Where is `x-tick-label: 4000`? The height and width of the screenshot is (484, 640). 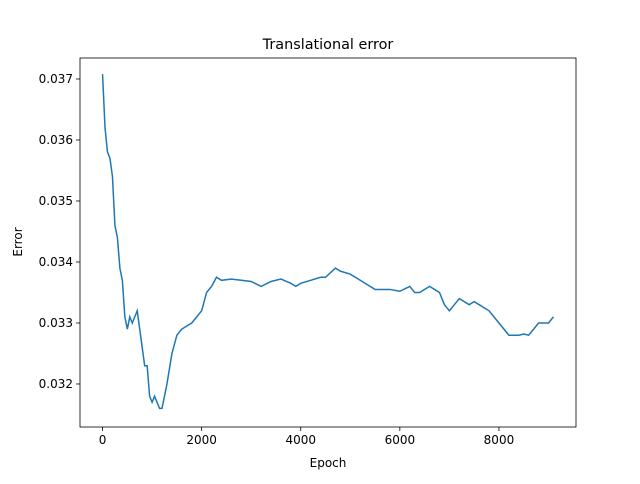 x-tick-label: 4000 is located at coordinates (300, 440).